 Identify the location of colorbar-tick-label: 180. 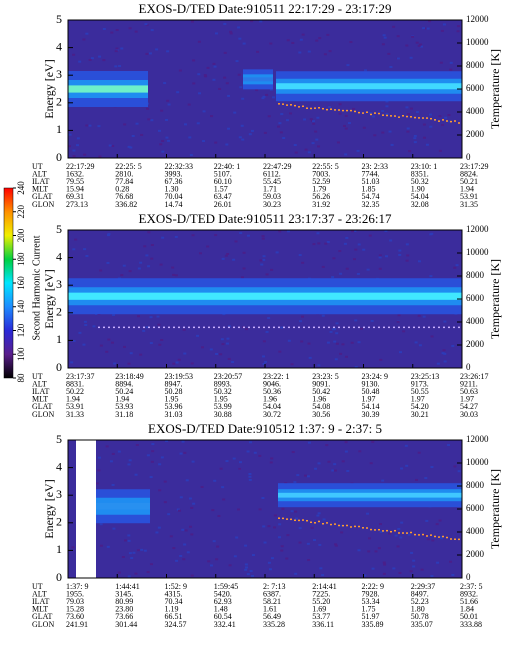
(21, 259).